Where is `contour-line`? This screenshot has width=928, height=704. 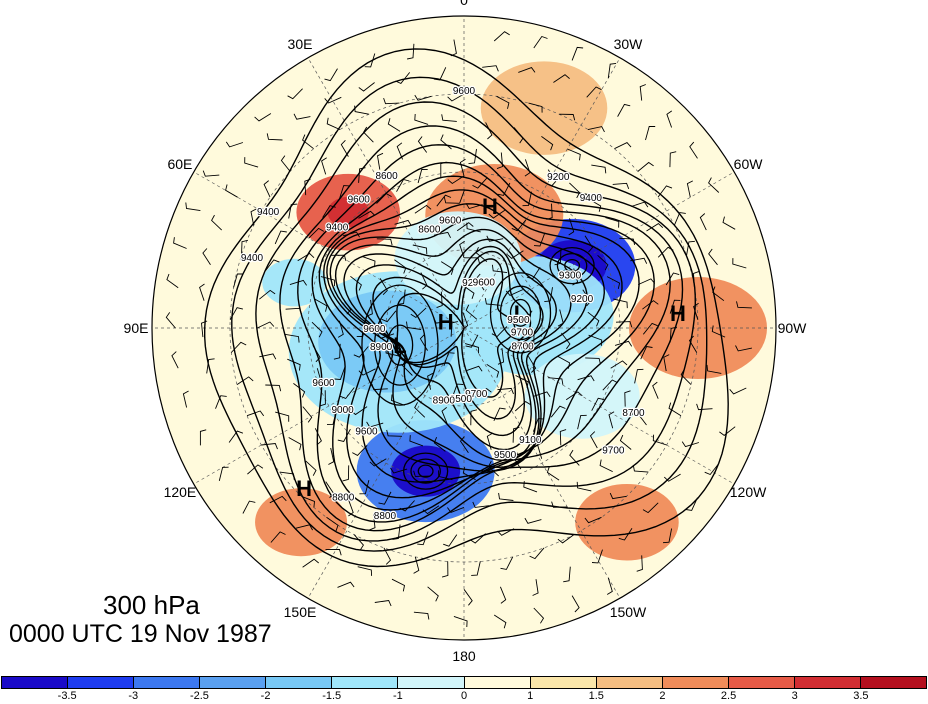
contour-line is located at coordinates (458, 342).